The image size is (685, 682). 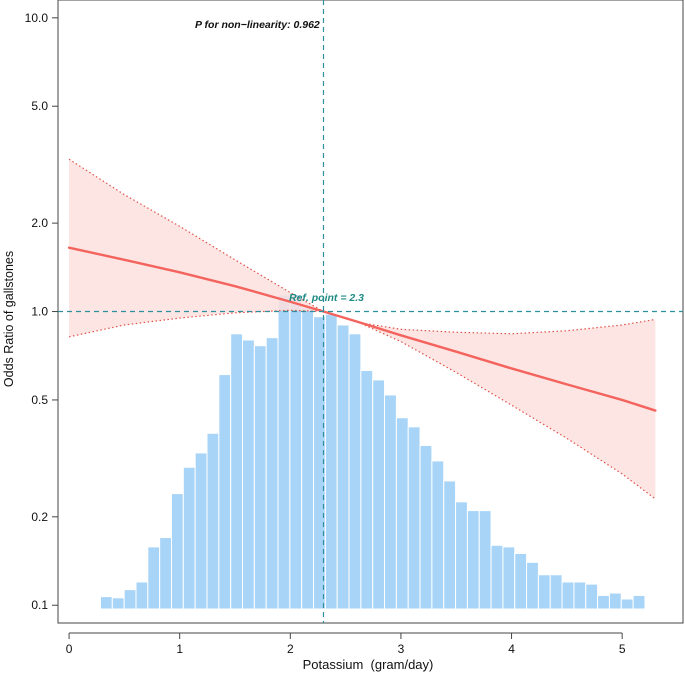 What do you see at coordinates (39, 400) in the screenshot?
I see `y-tick-label: 0.5` at bounding box center [39, 400].